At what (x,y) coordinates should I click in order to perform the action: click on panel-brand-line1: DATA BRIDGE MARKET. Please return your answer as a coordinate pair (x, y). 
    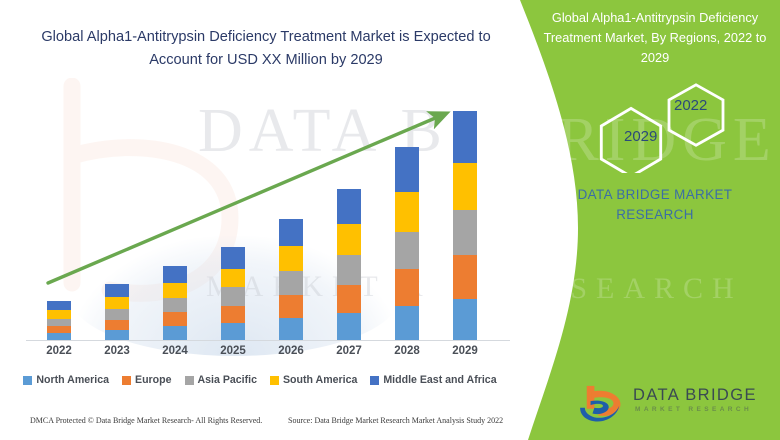
    Looking at the image, I should click on (655, 194).